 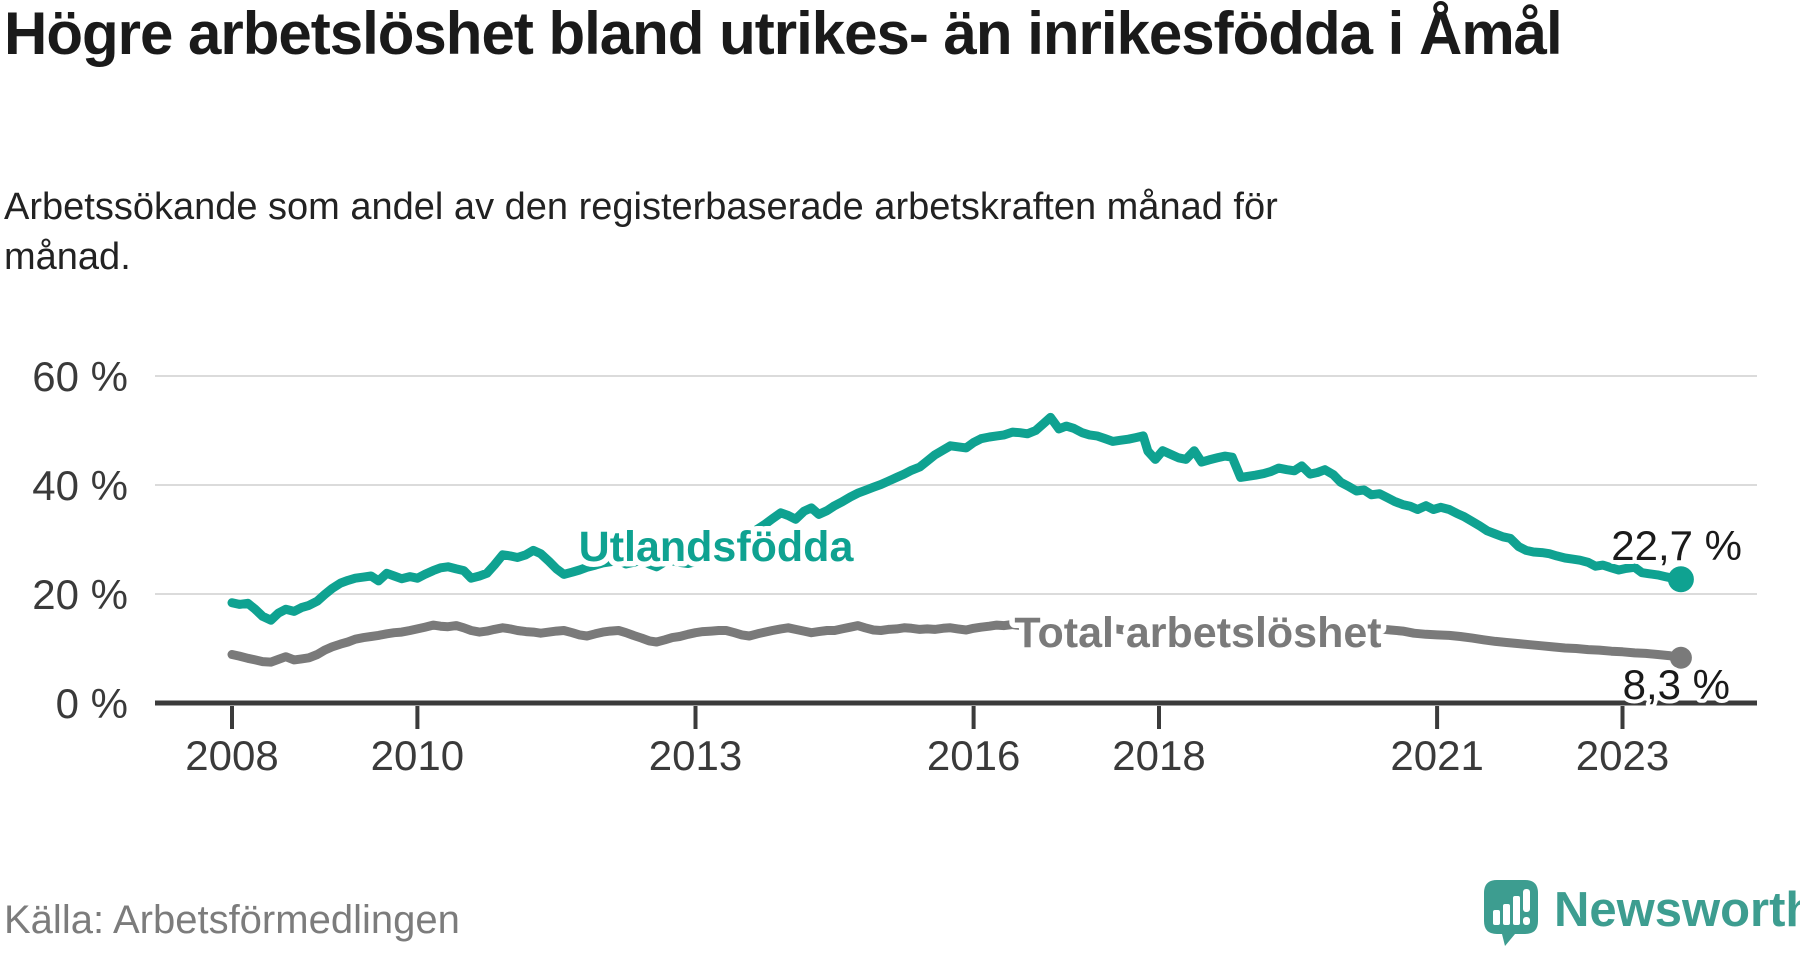 I want to click on end-value-label-utlandsfodda: 22,7 %, so click(x=1676, y=545).